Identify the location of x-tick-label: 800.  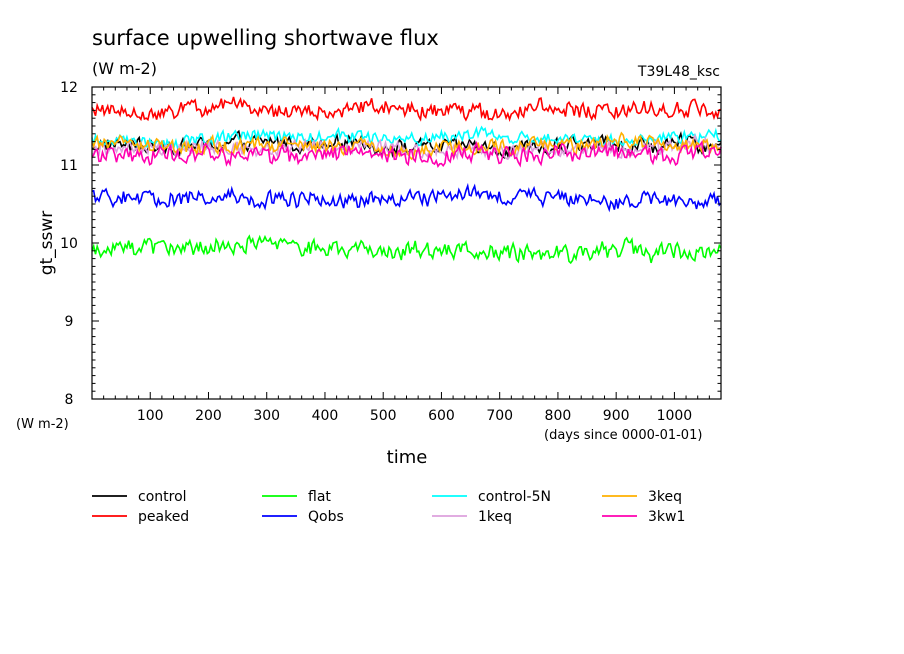
(558, 416).